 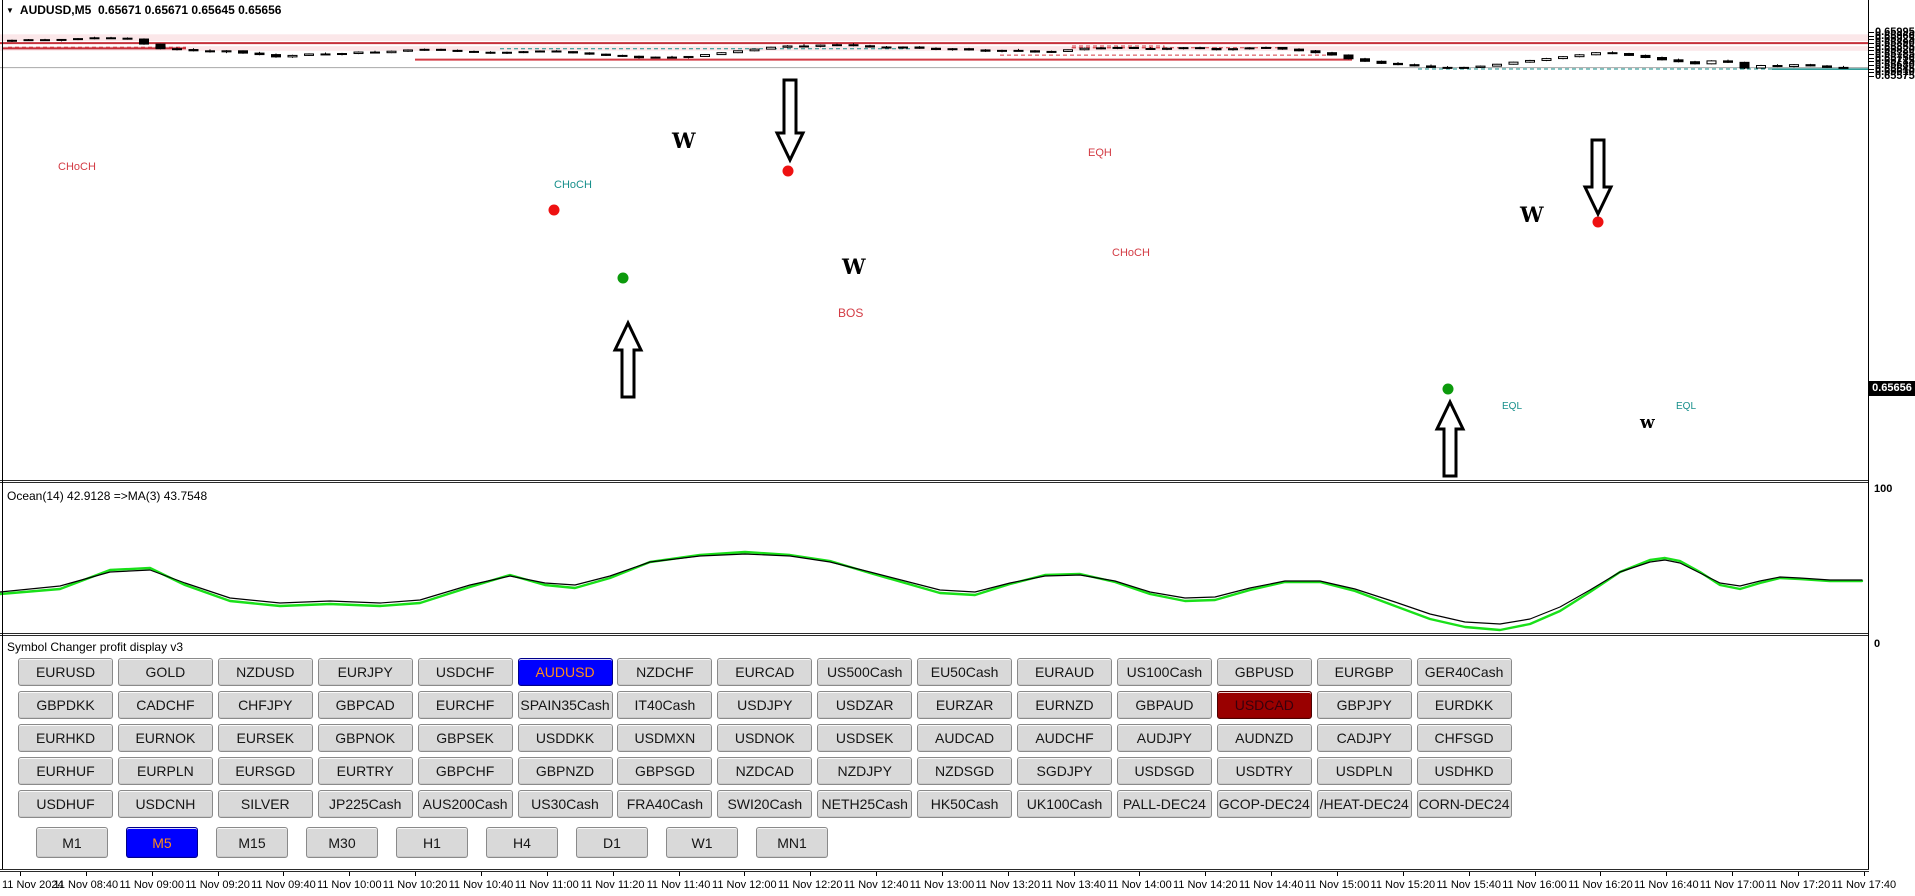 I want to click on symbol-button-AUDCHF: AUDCHF, so click(x=1064, y=738).